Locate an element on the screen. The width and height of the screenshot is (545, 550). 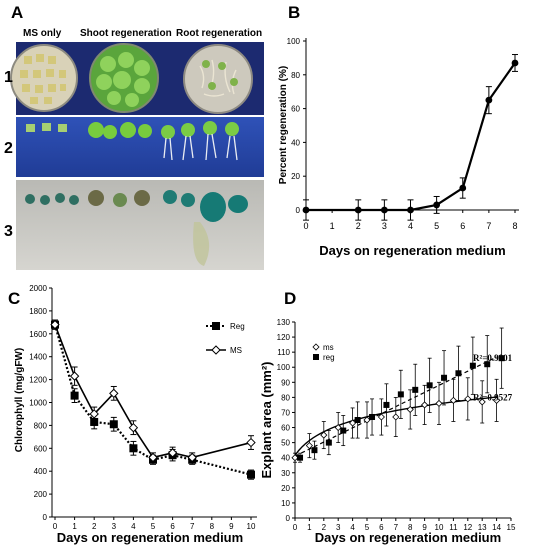
legend-label-reg: Reg is located at coordinates (237, 326).